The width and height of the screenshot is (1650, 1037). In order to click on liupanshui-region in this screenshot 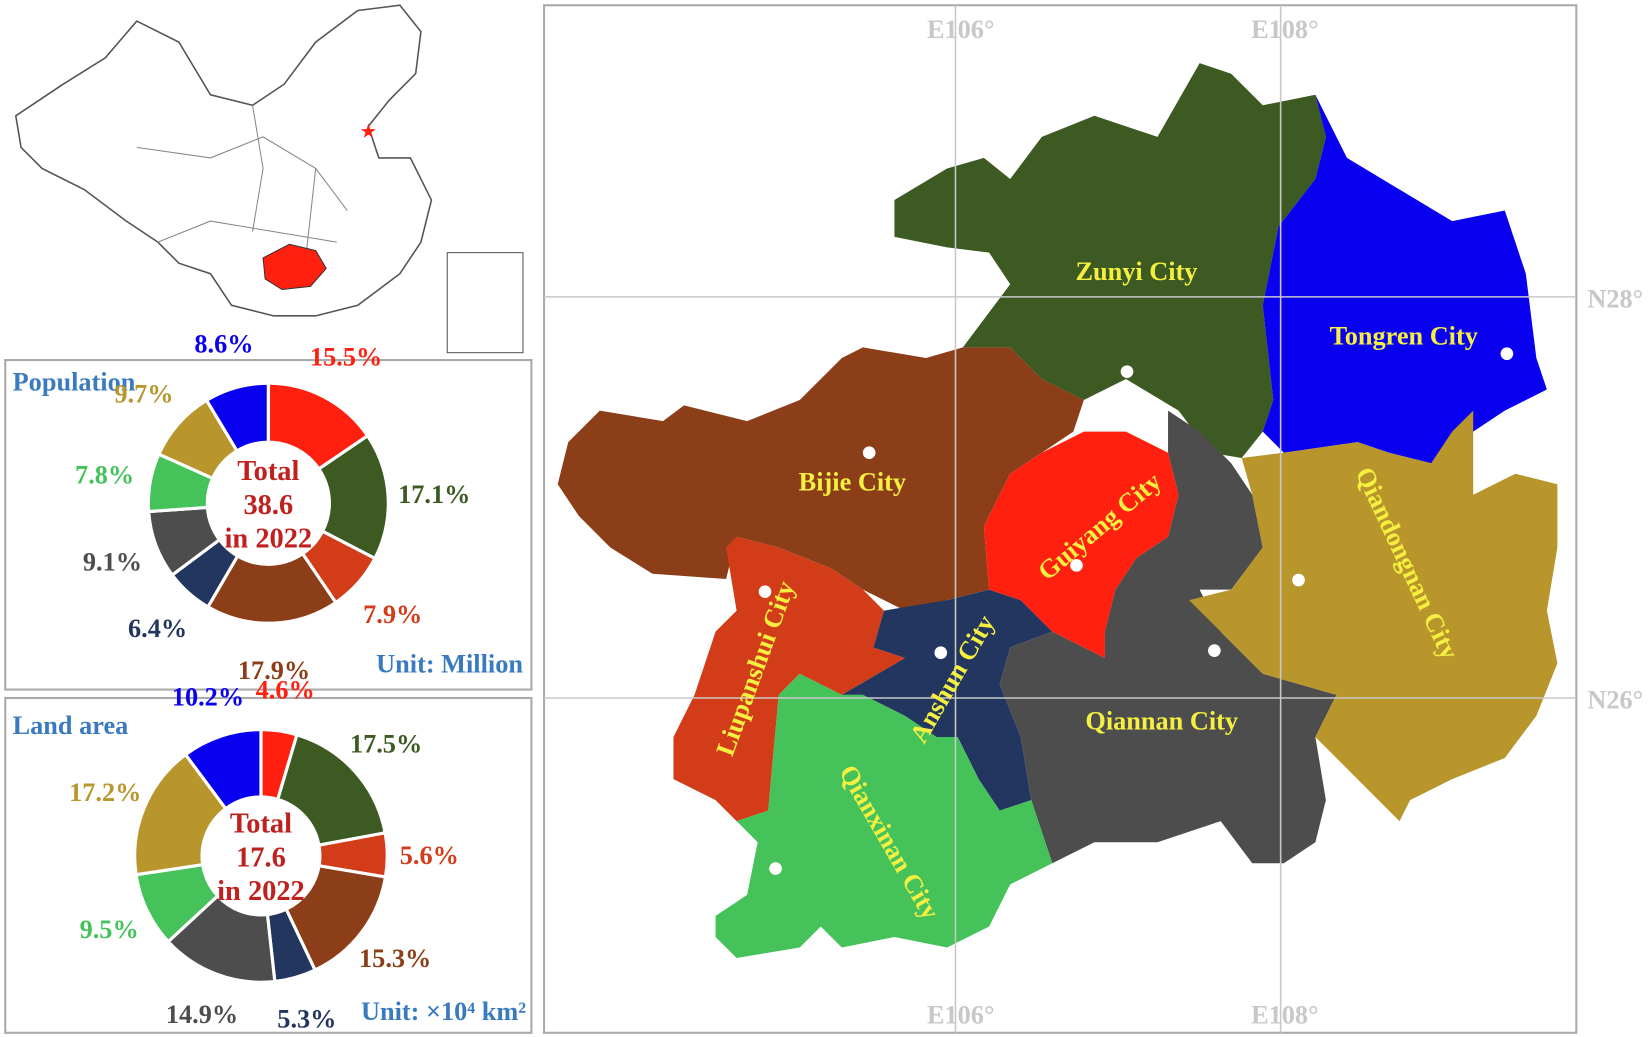, I will do `click(789, 679)`.